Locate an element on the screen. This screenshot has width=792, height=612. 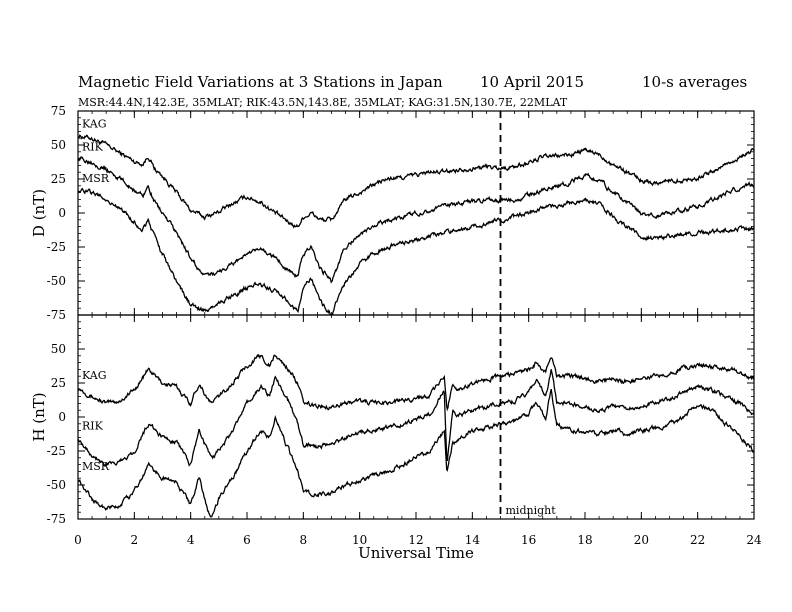
x-tick-label: 16 is located at coordinates (528, 540).